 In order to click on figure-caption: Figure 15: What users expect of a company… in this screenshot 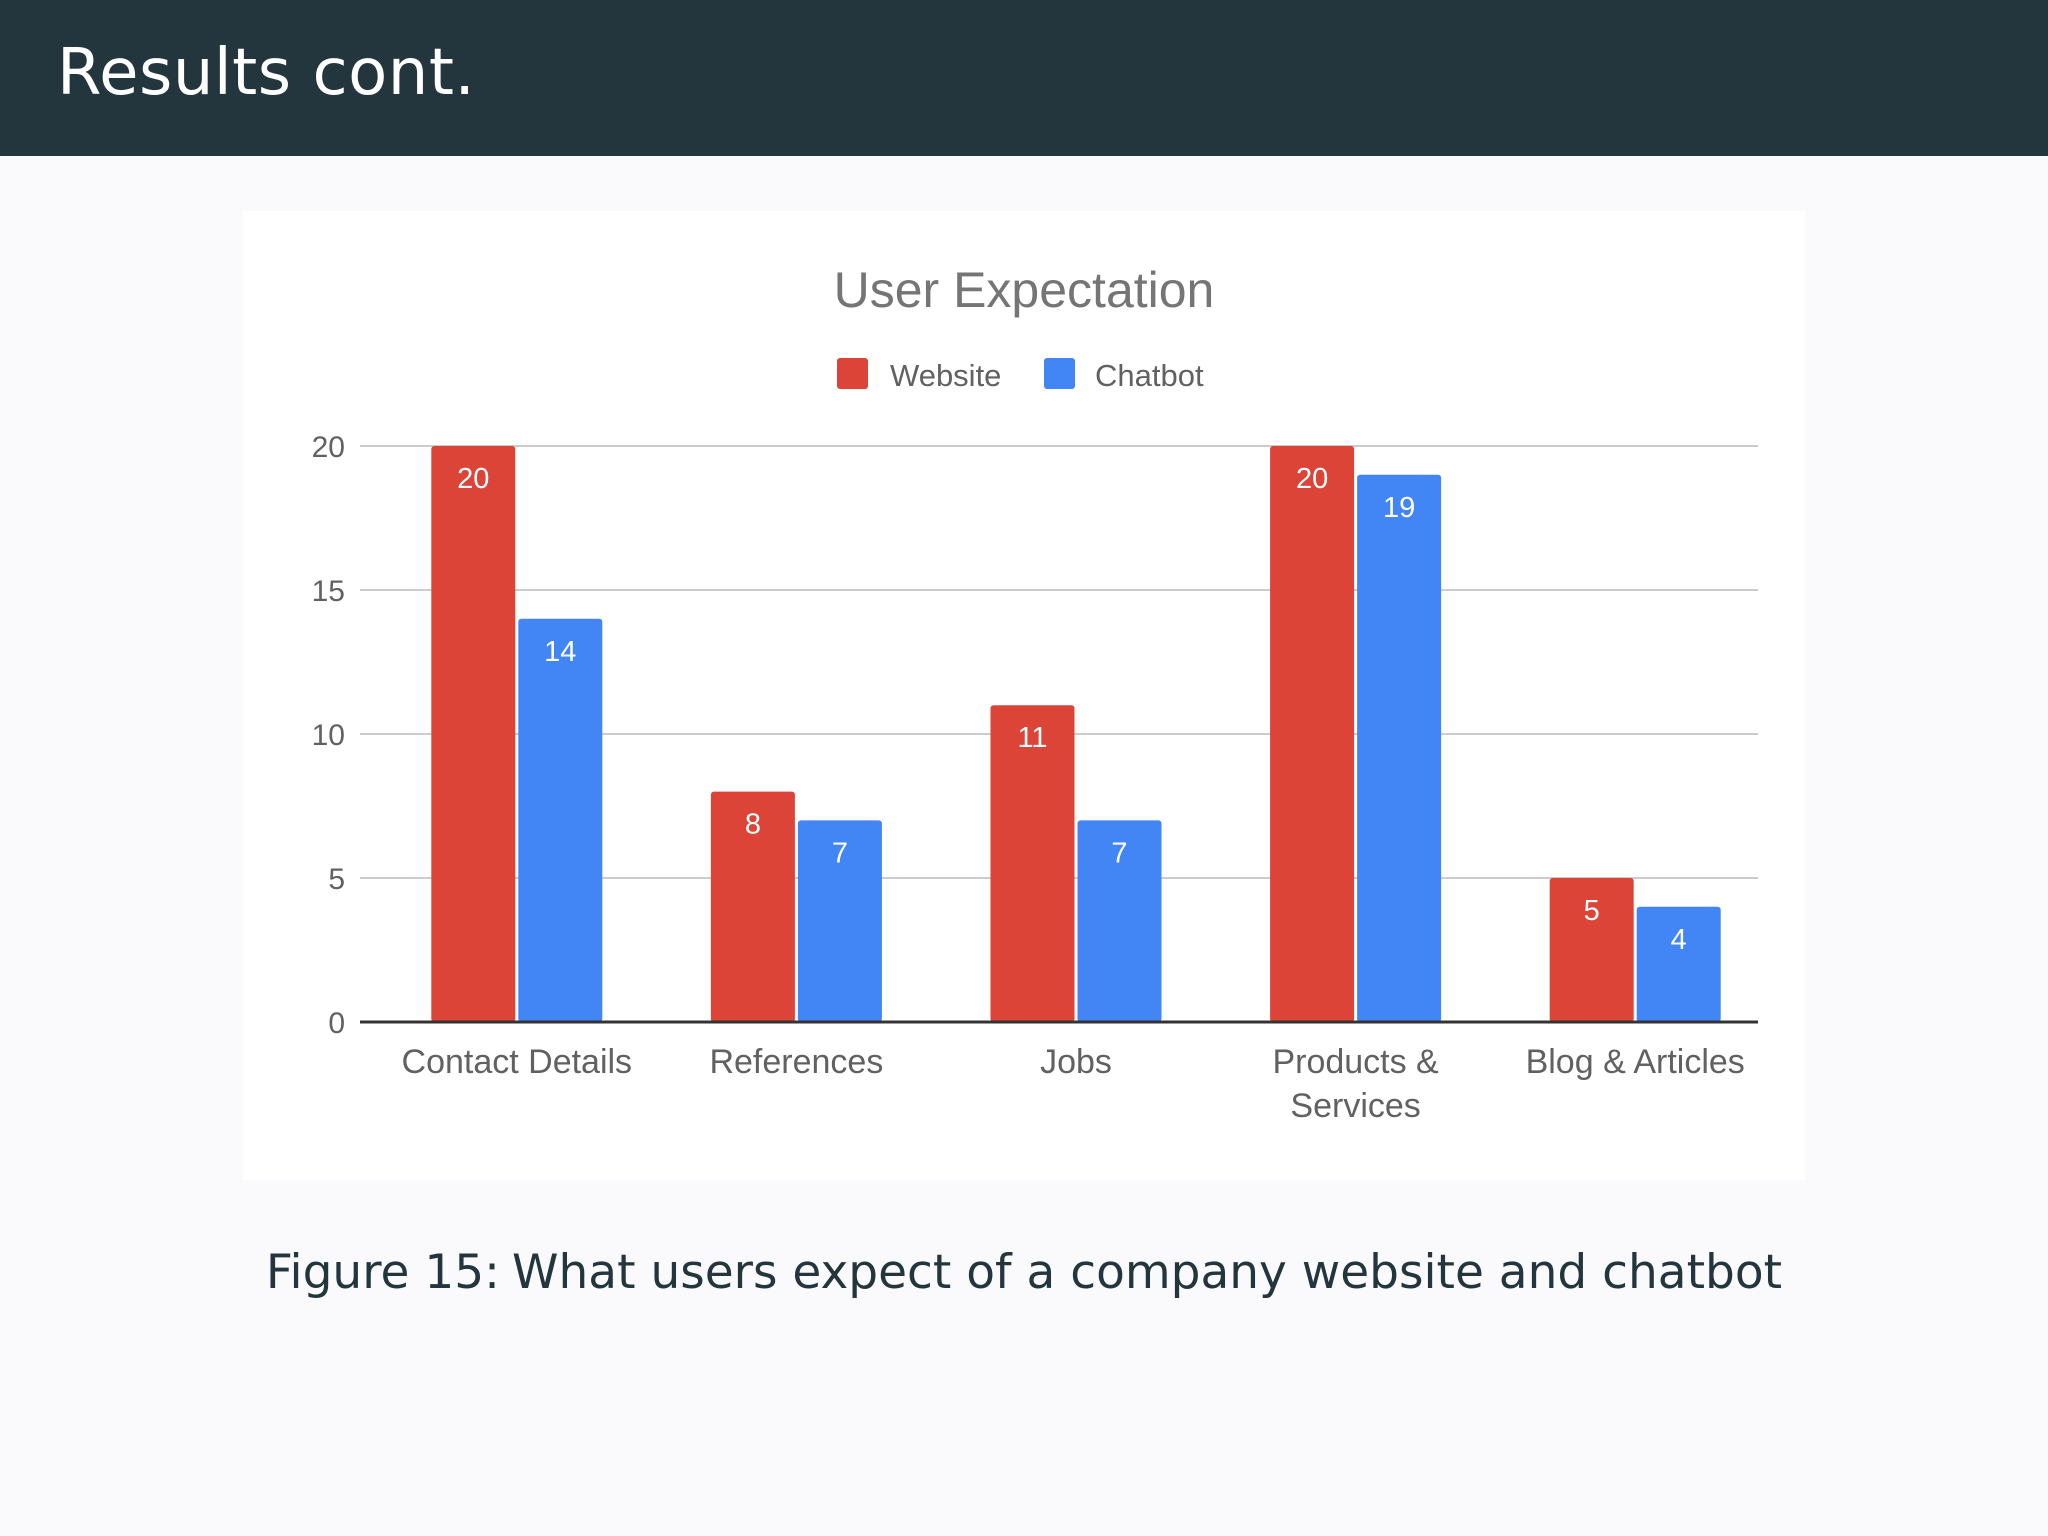, I will do `click(1024, 1272)`.